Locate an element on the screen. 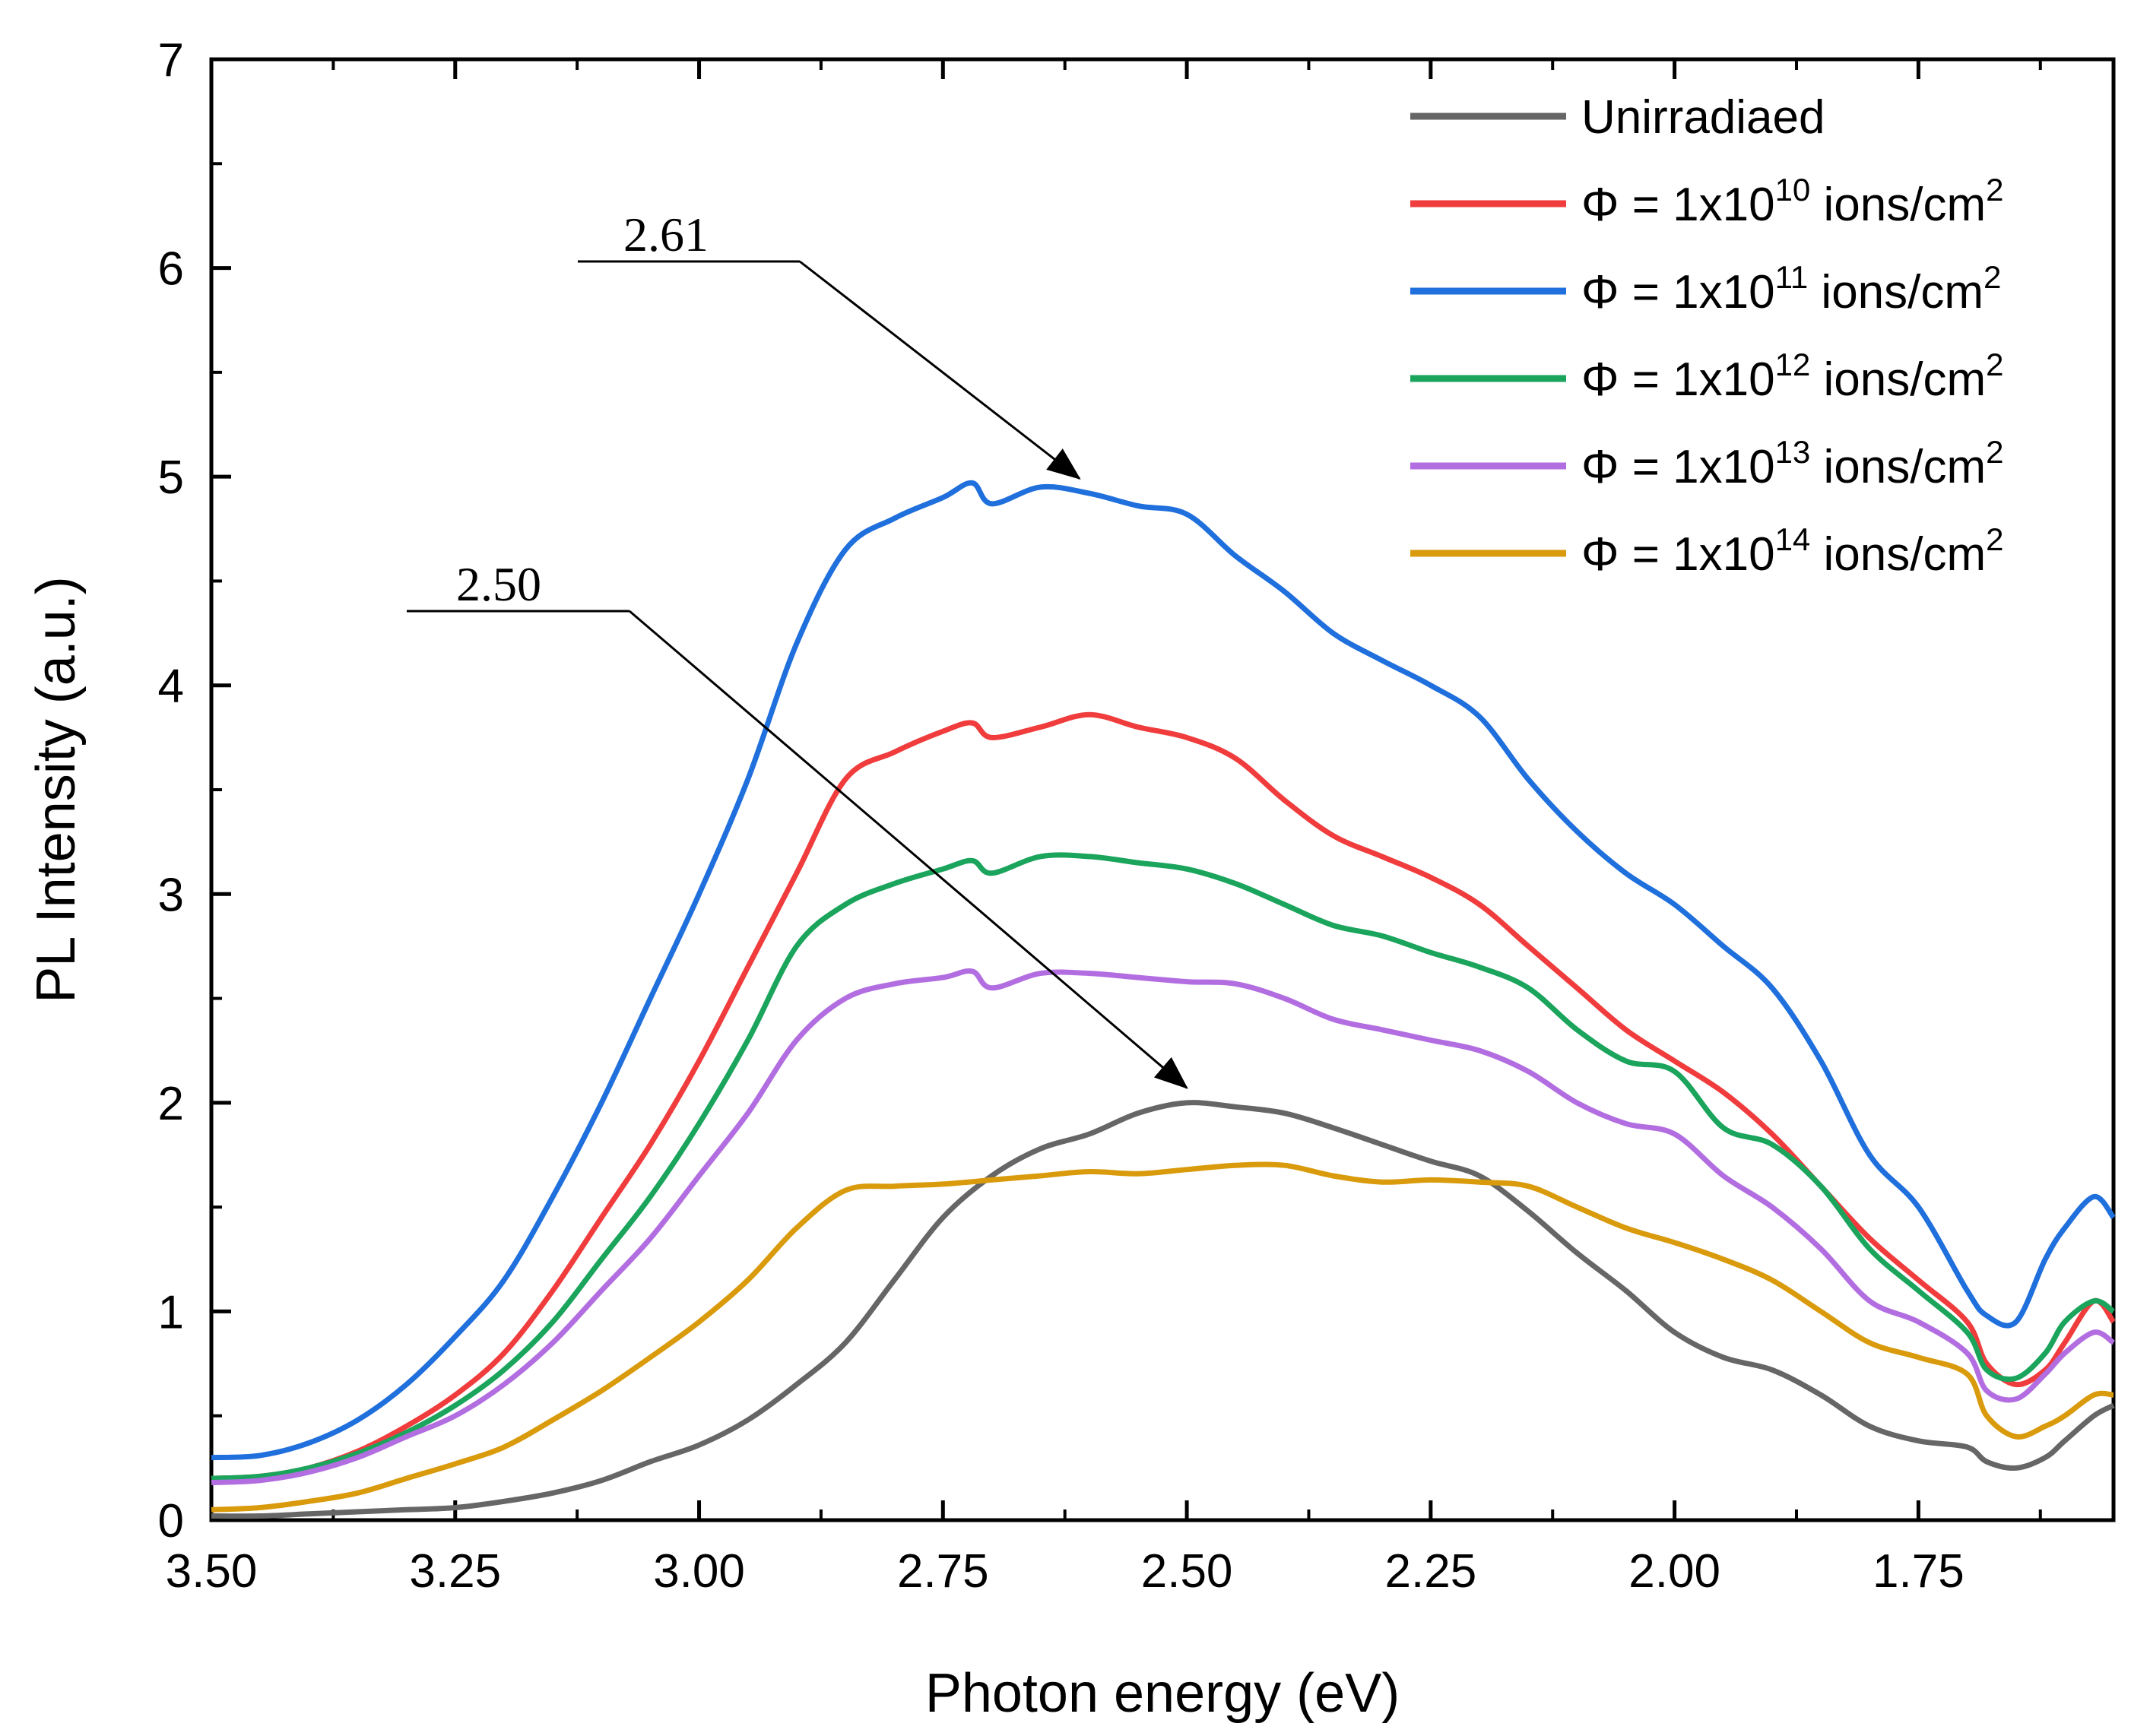 This screenshot has width=2131, height=1736. annotation-label: 2.50 is located at coordinates (499, 584).